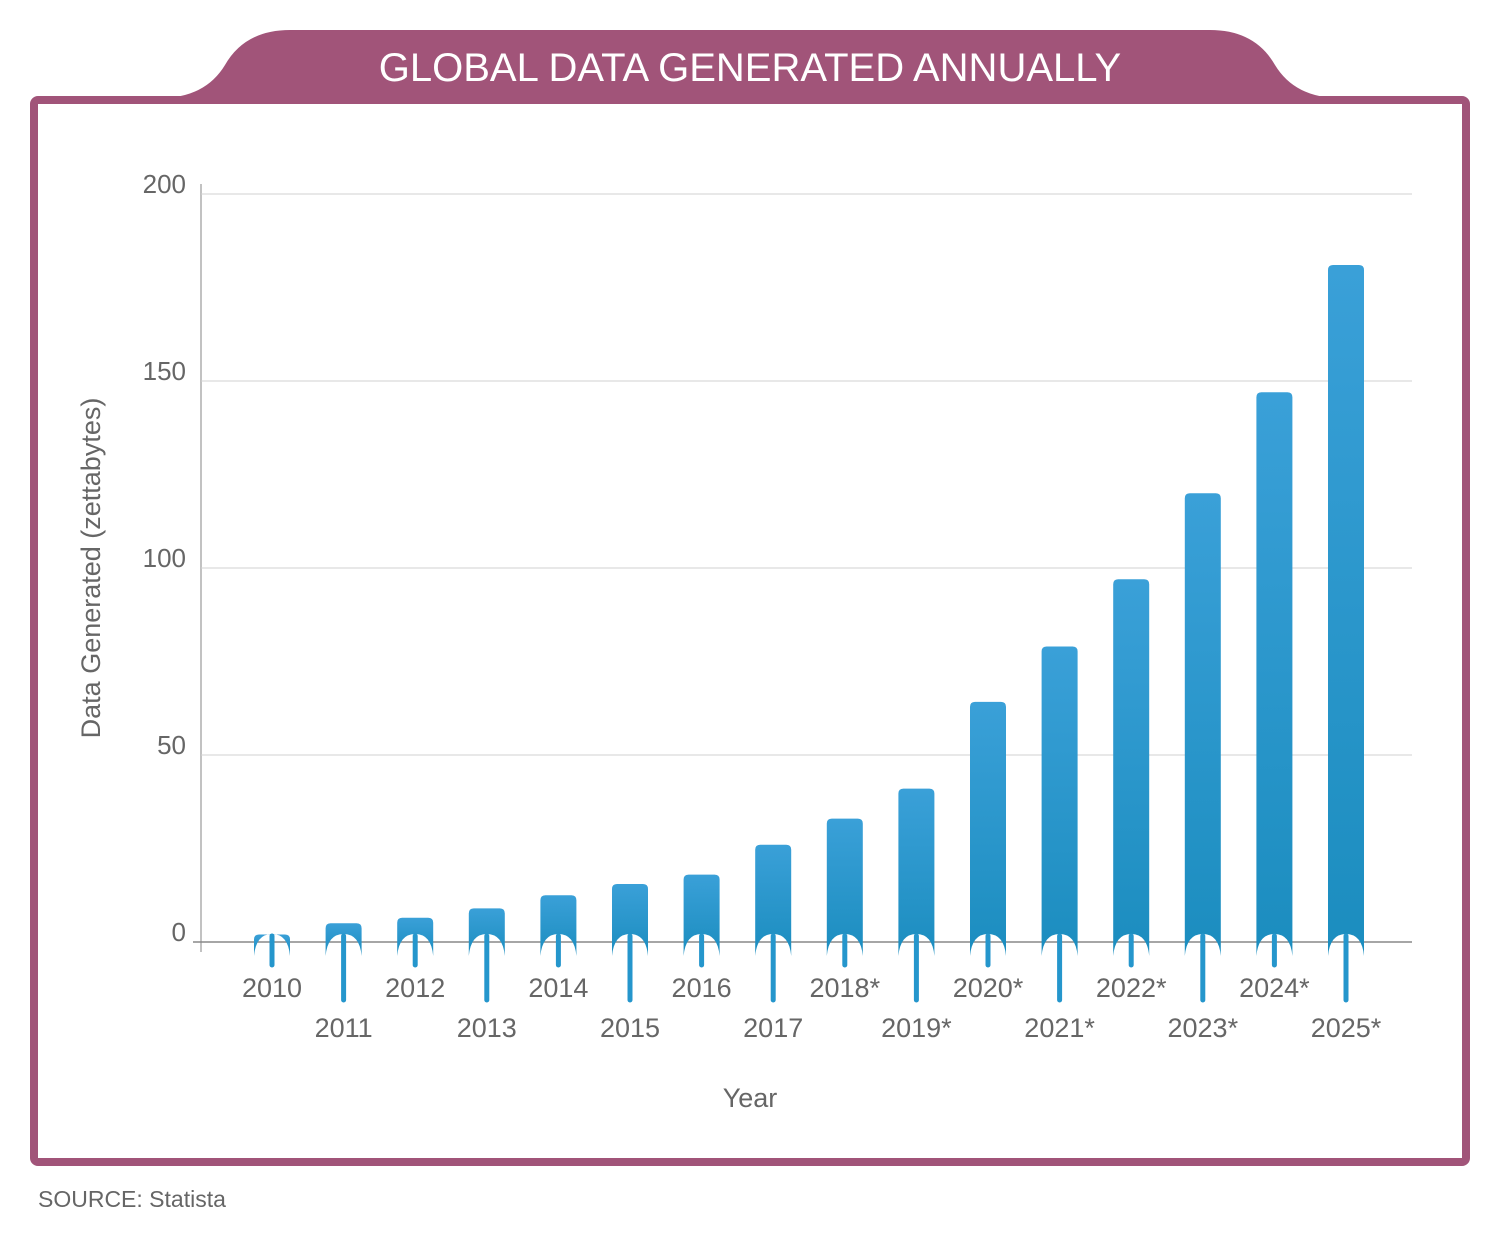 The height and width of the screenshot is (1239, 1500). I want to click on title-tab, so click(750, 64).